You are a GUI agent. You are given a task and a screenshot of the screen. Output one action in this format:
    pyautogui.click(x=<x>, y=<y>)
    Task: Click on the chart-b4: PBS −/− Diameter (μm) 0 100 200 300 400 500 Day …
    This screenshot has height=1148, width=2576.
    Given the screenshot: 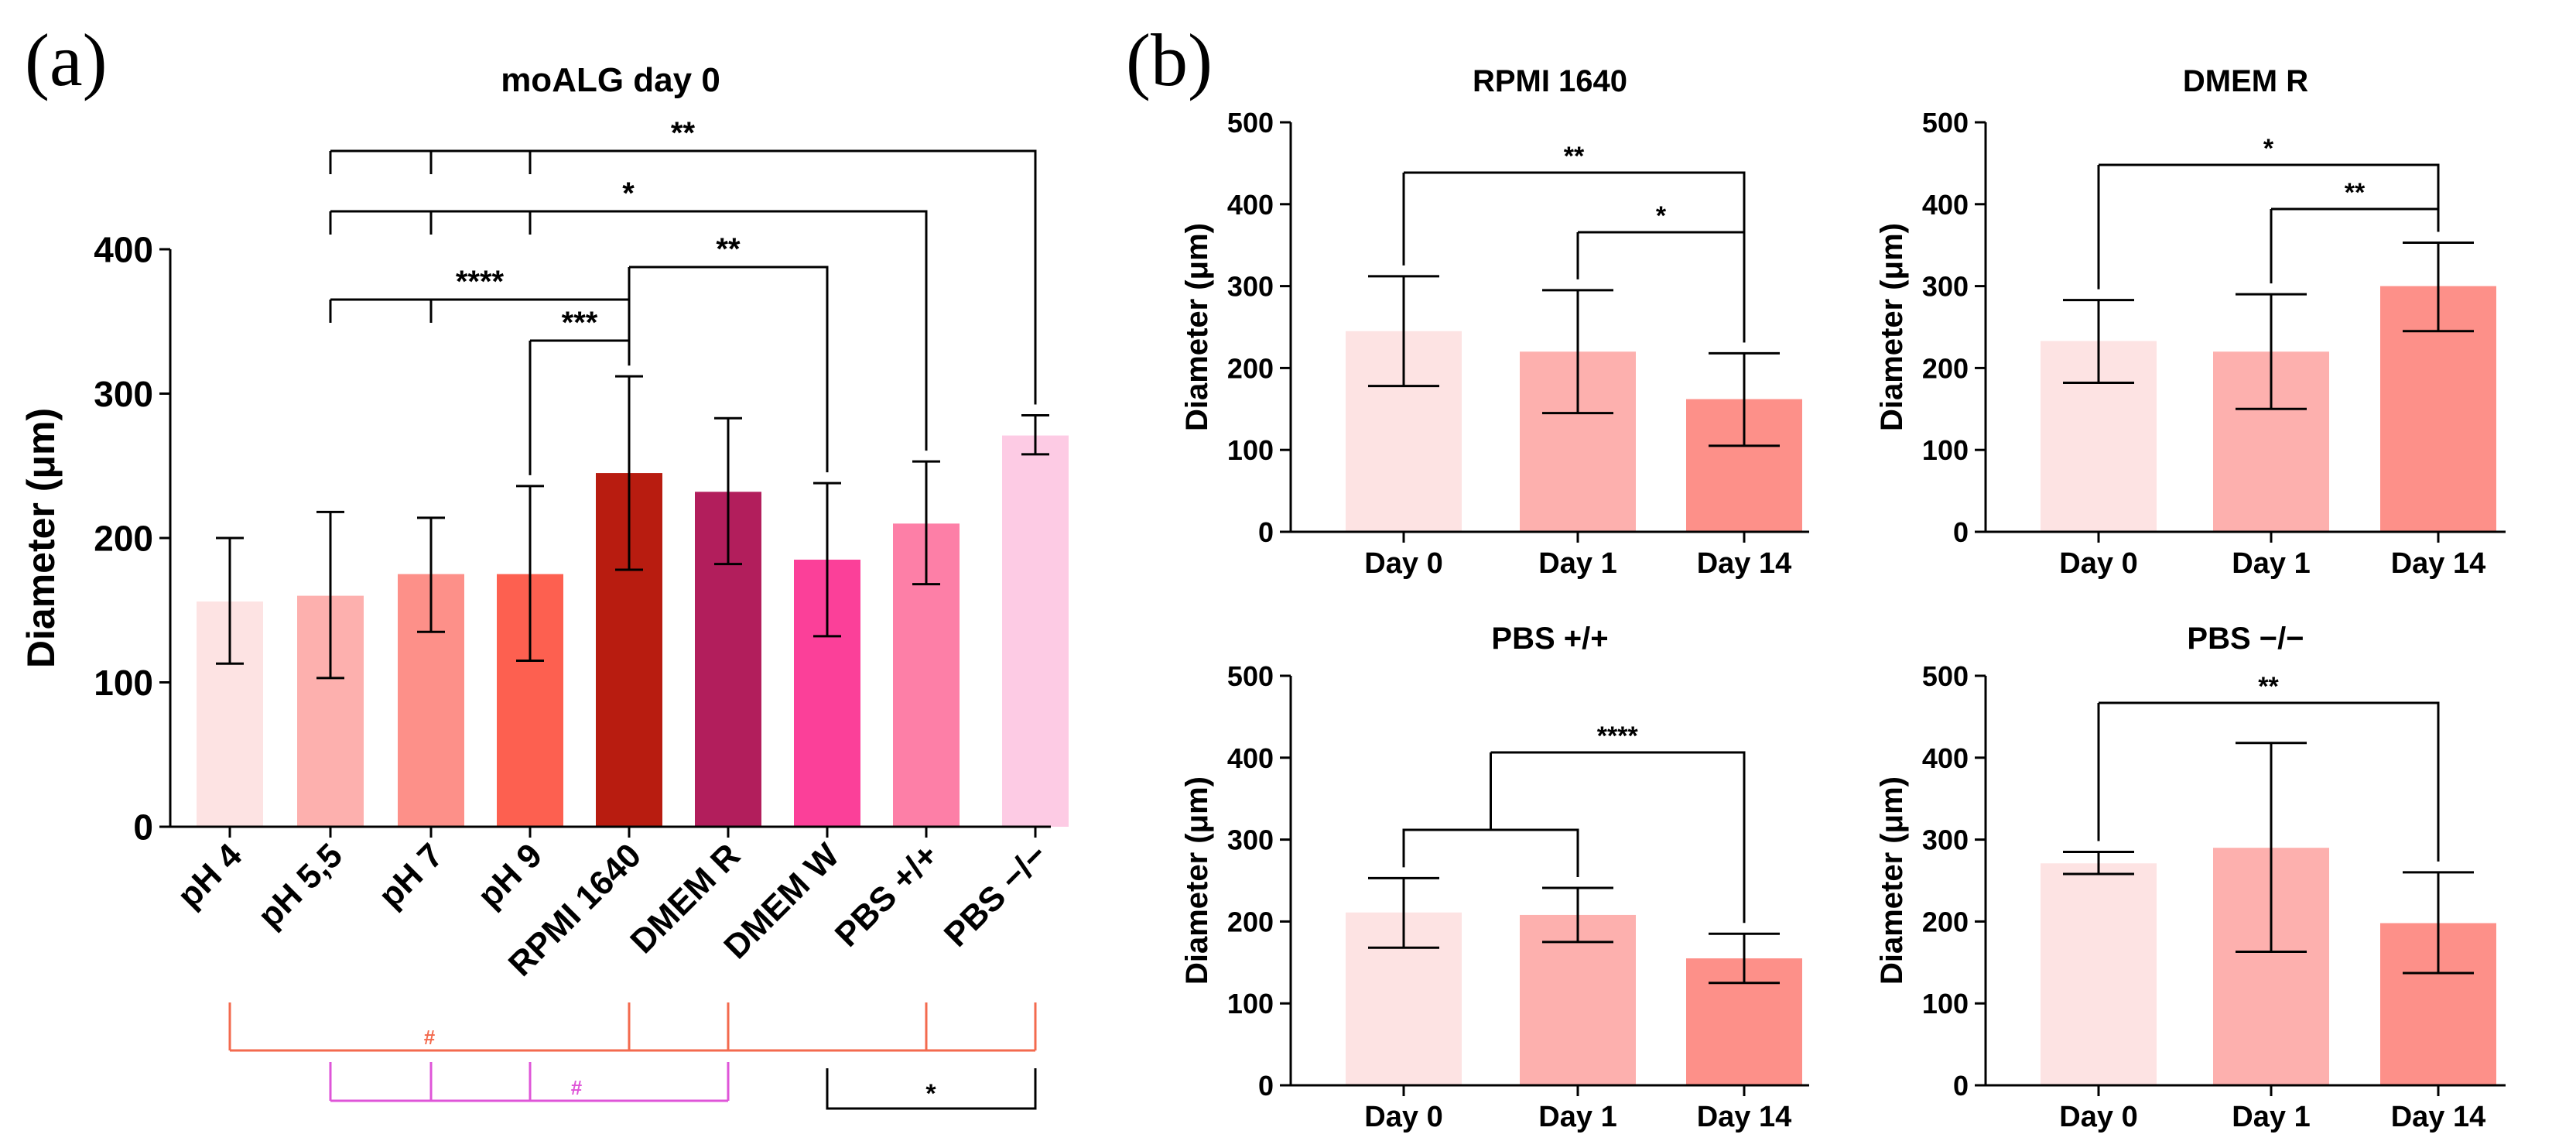 What is the action you would take?
    pyautogui.click(x=2191, y=878)
    